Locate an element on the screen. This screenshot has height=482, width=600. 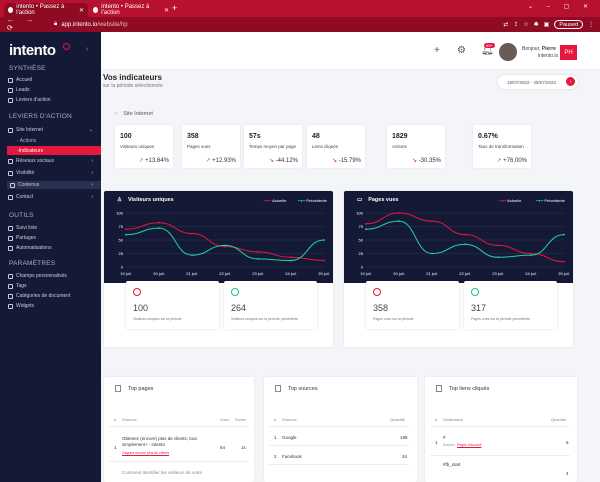
col-header: Destination is located at coordinates (453, 419).